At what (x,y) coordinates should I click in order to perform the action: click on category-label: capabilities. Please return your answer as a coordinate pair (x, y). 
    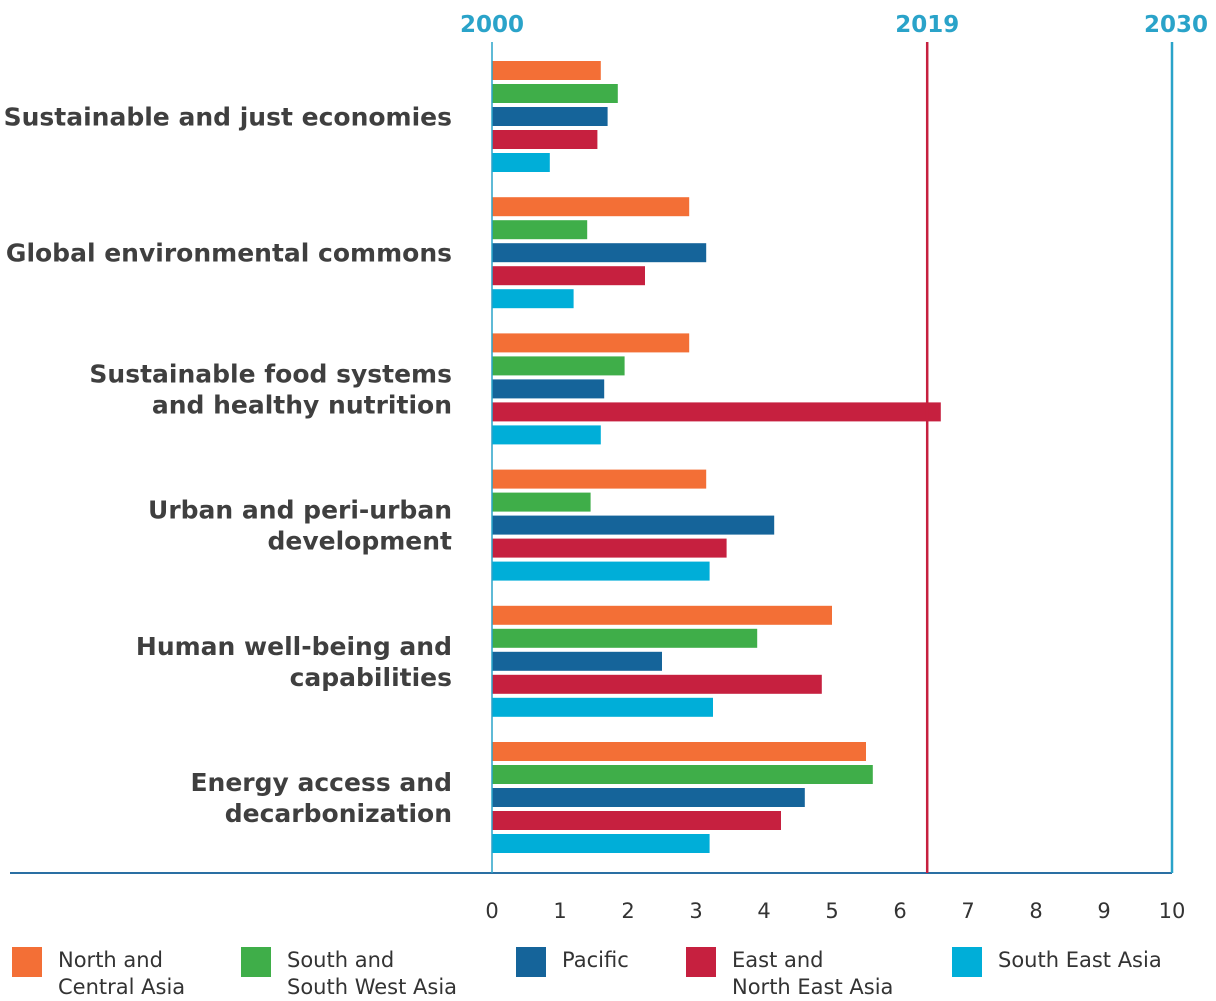
    Looking at the image, I should click on (371, 677).